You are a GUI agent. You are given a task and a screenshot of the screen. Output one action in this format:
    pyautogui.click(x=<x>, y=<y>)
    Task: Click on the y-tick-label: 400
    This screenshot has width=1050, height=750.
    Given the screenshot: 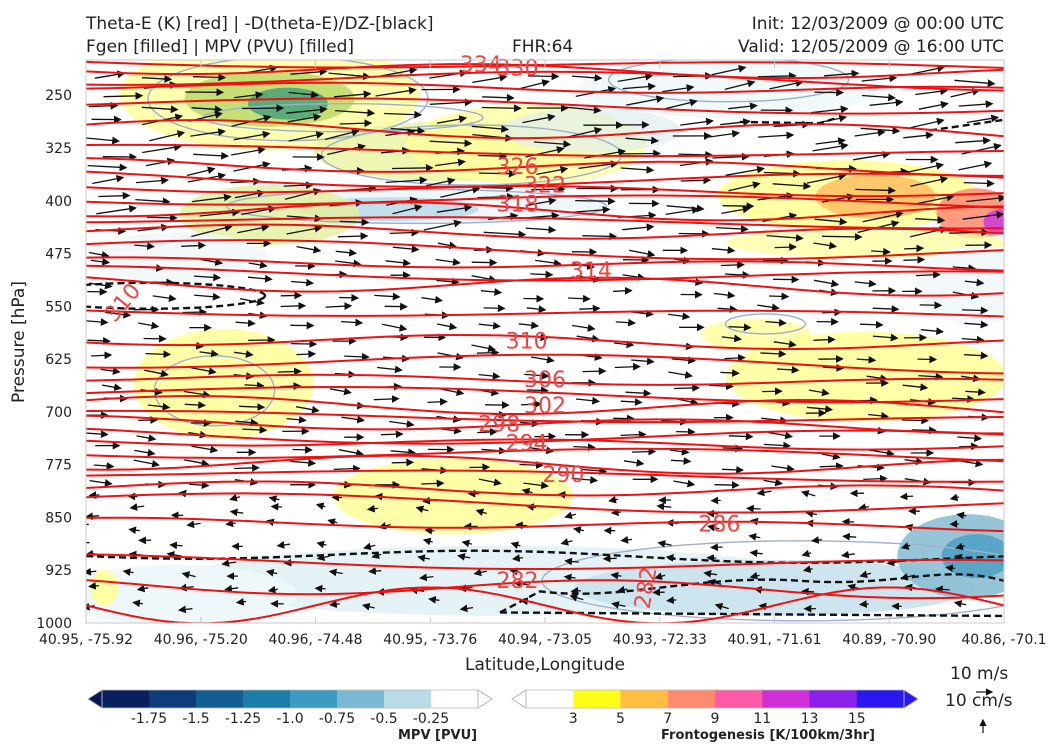 What is the action you would take?
    pyautogui.click(x=58, y=202)
    